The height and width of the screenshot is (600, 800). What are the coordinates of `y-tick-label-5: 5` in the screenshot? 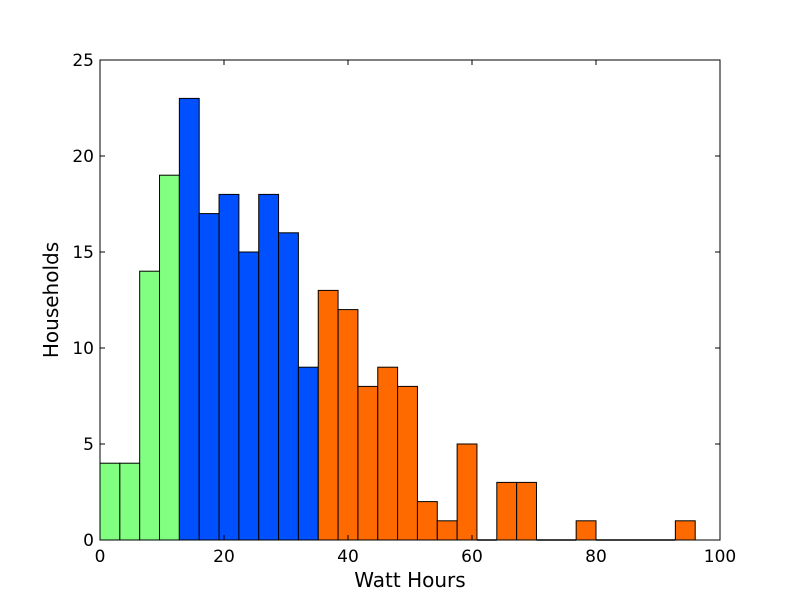 It's located at (88, 445).